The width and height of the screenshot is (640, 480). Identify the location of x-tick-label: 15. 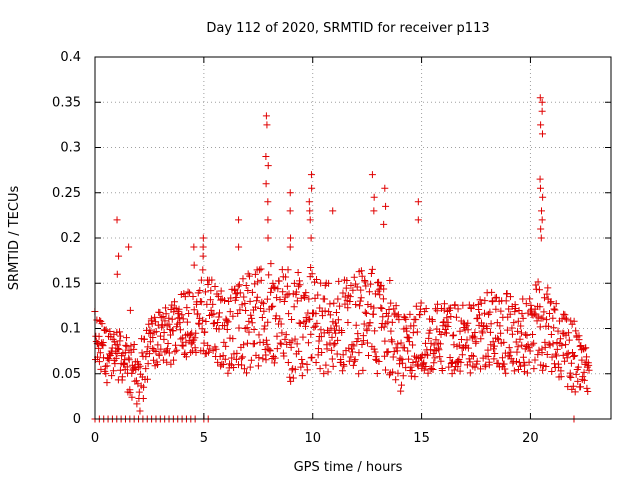
(421, 438).